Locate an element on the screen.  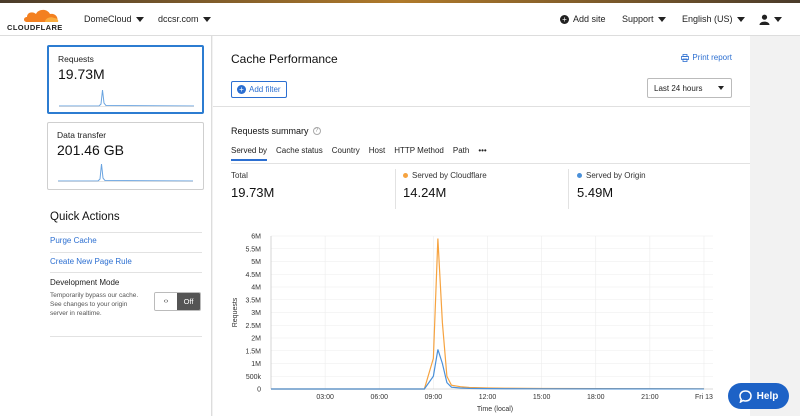
quick-actions-title: Quick Actions is located at coordinates (85, 217).